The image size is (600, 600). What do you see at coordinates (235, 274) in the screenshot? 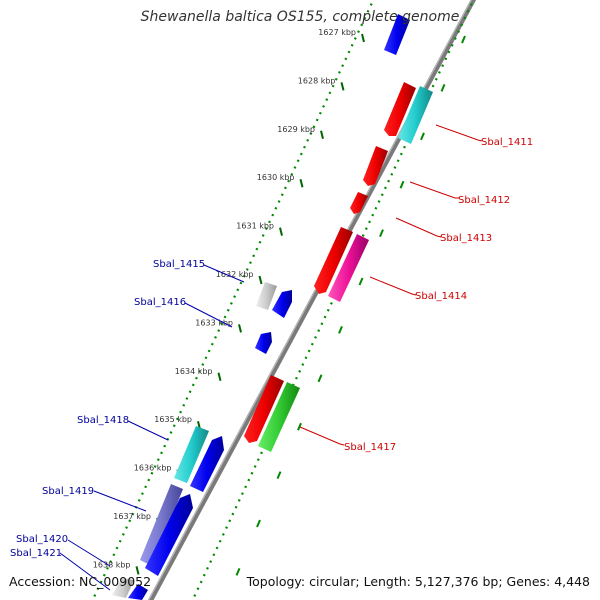
I see `tick-label: 1632 kbp` at bounding box center [235, 274].